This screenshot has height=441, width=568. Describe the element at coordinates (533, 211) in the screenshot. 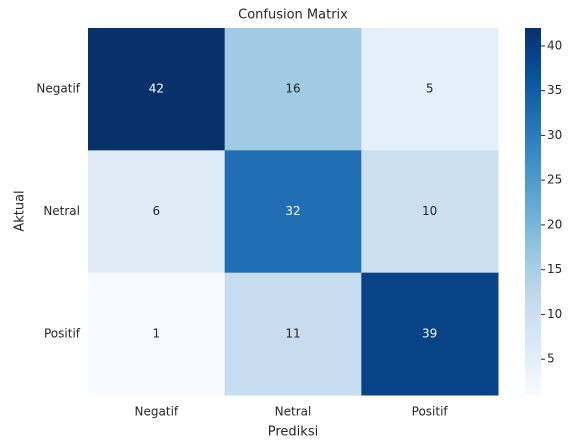

I see `colorbar` at that location.